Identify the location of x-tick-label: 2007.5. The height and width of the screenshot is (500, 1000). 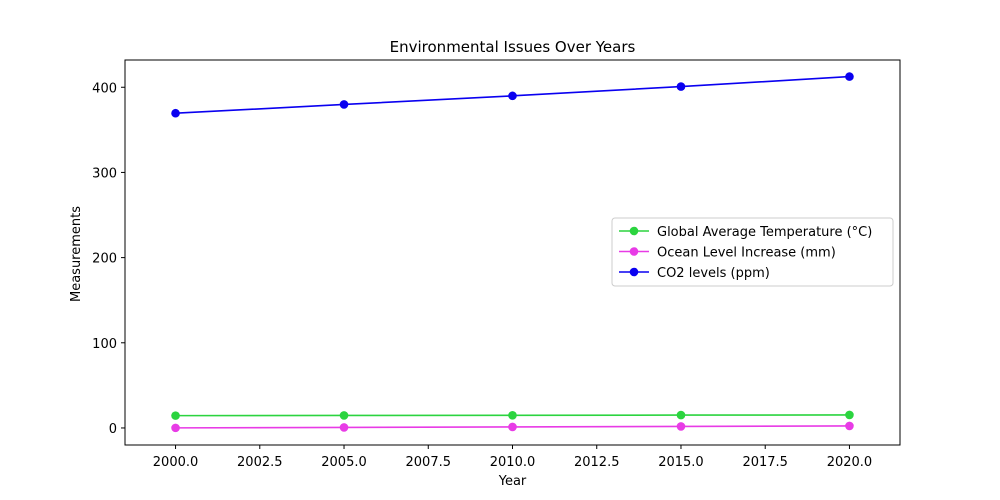
(429, 462).